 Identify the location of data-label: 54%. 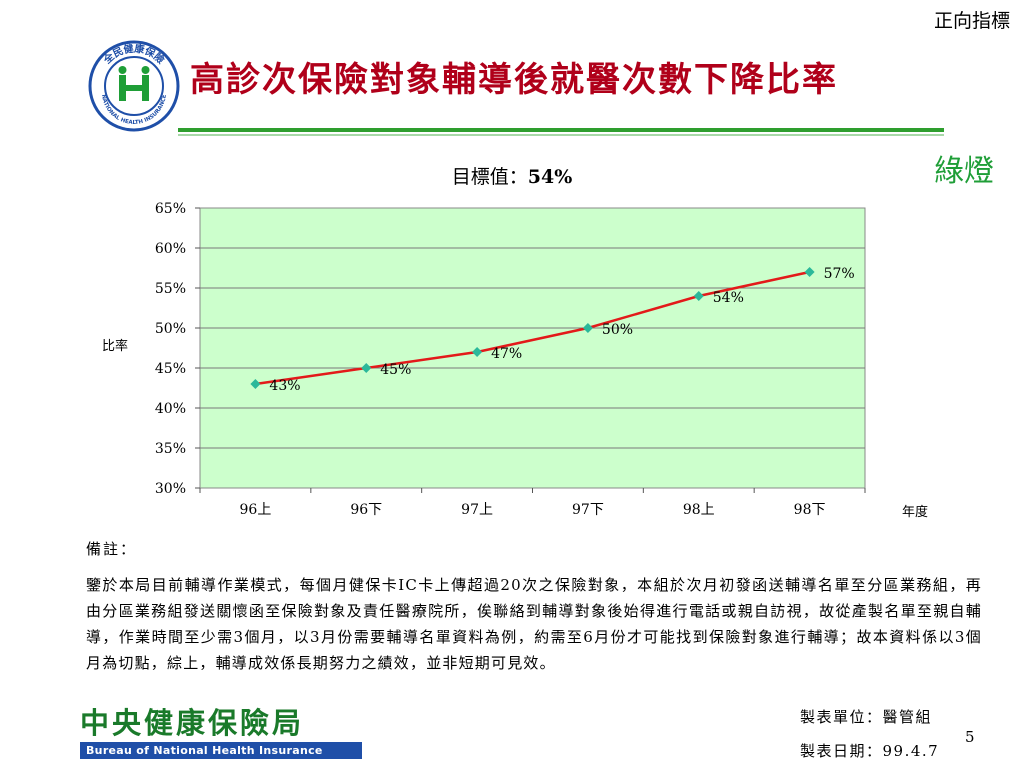
(728, 298).